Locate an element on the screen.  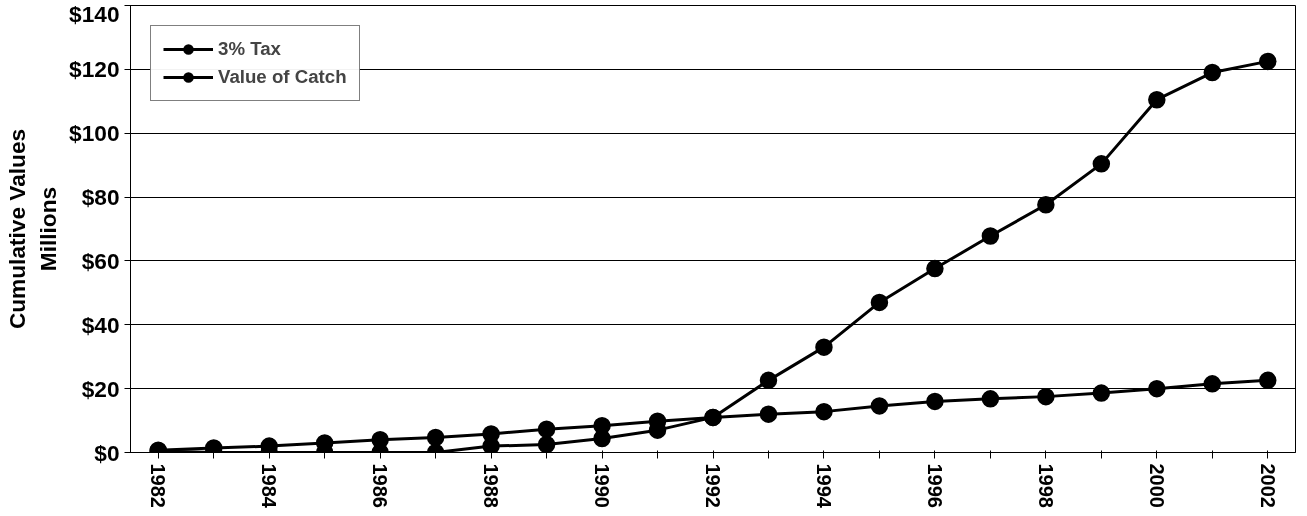
y-tick-label: $120 is located at coordinates (94, 69).